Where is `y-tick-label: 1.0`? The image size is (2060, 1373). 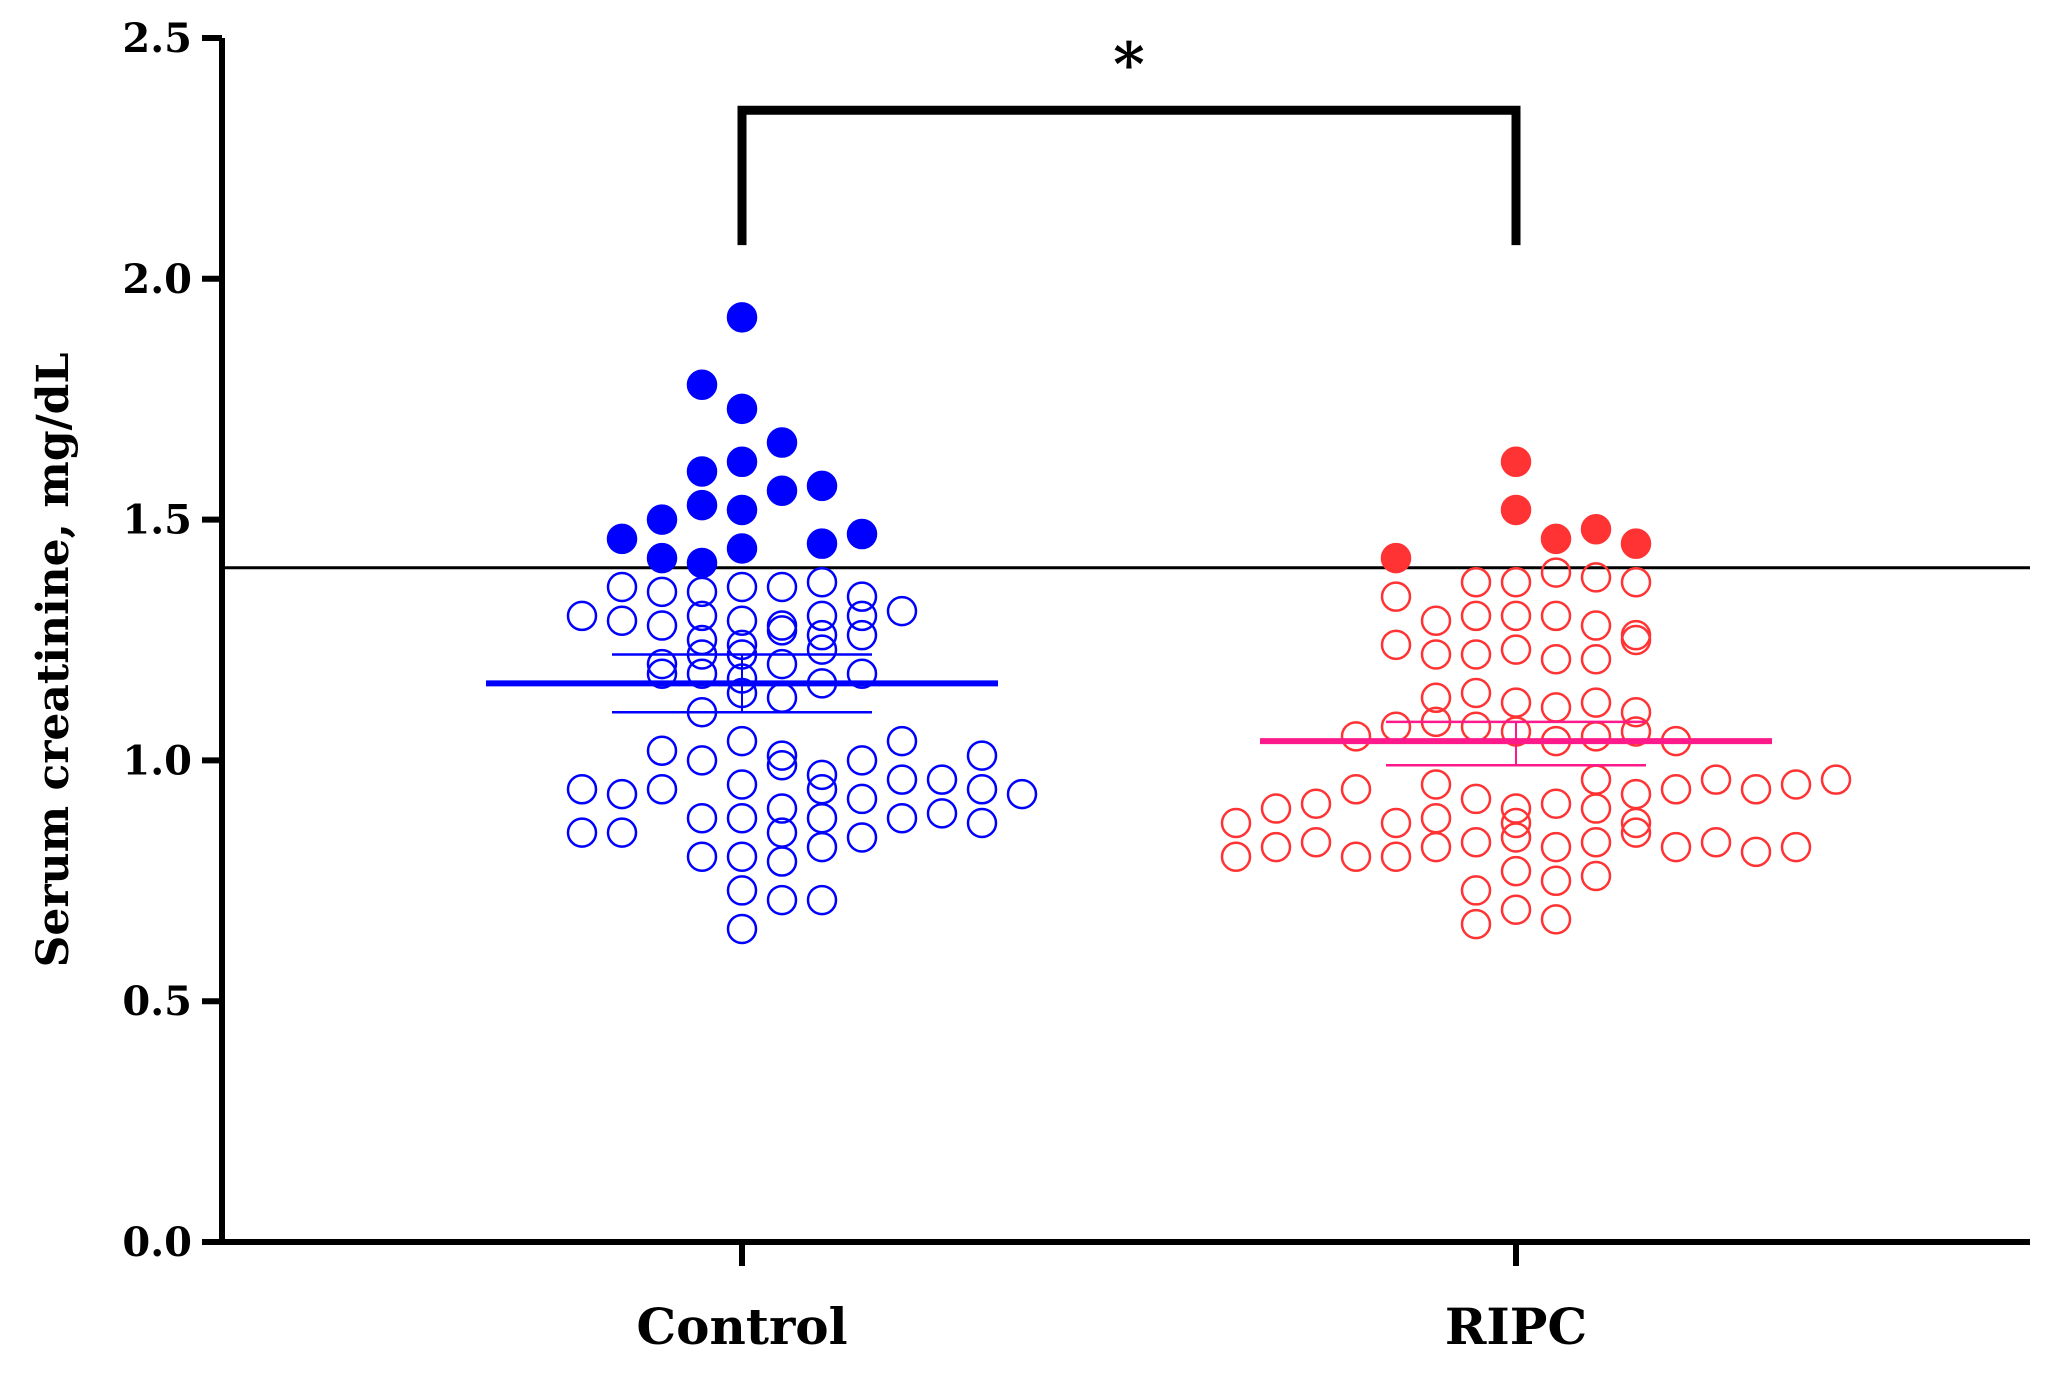 y-tick-label: 1.0 is located at coordinates (157, 760).